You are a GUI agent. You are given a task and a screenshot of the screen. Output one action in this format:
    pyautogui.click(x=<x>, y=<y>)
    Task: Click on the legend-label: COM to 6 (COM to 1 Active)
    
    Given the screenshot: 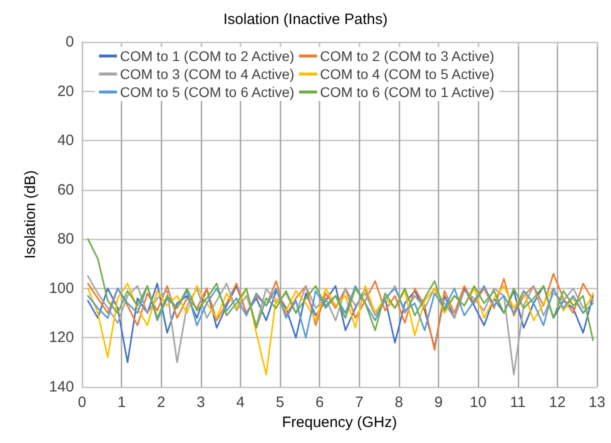 What is the action you would take?
    pyautogui.click(x=407, y=92)
    